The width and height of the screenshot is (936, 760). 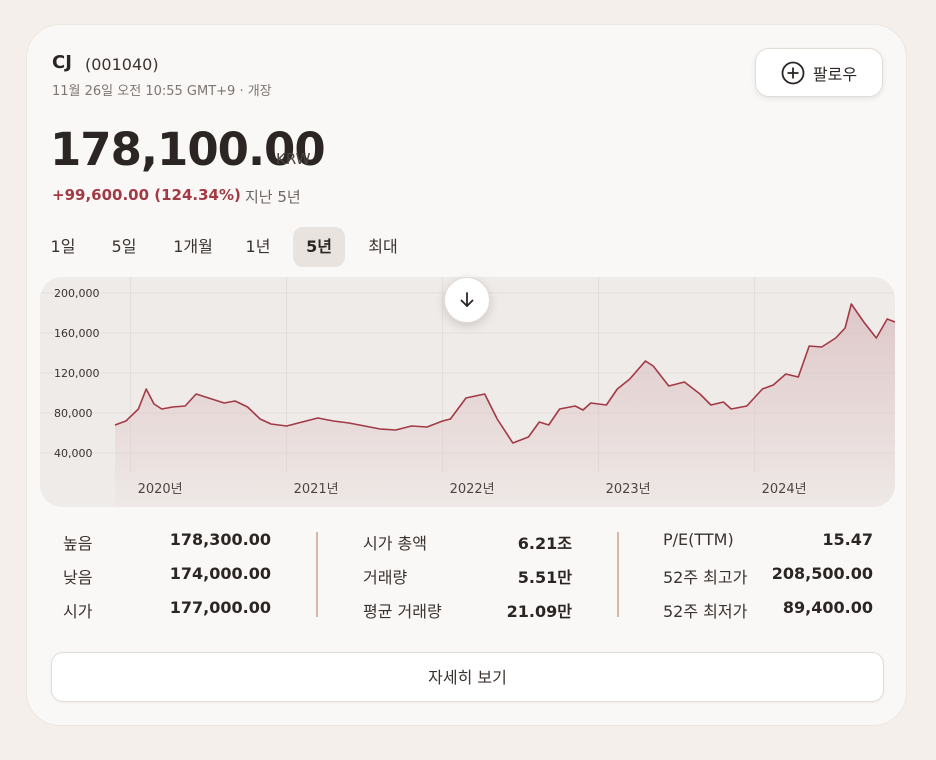 What do you see at coordinates (188, 149) in the screenshot?
I see `current-price: 178,100.00` at bounding box center [188, 149].